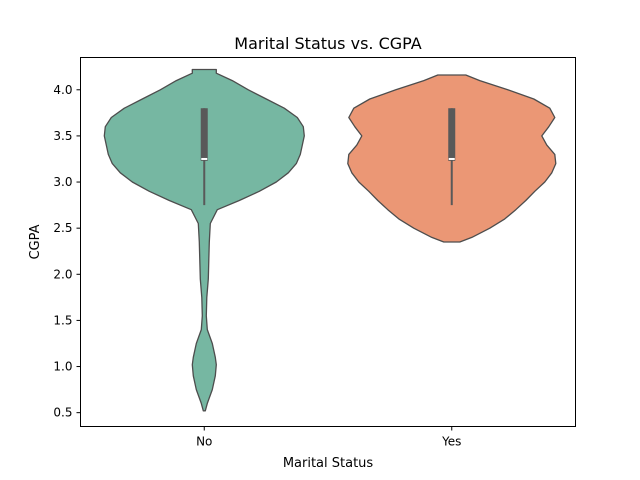 This screenshot has width=640, height=480. What do you see at coordinates (204, 134) in the screenshot?
I see `iqr-box-no` at bounding box center [204, 134].